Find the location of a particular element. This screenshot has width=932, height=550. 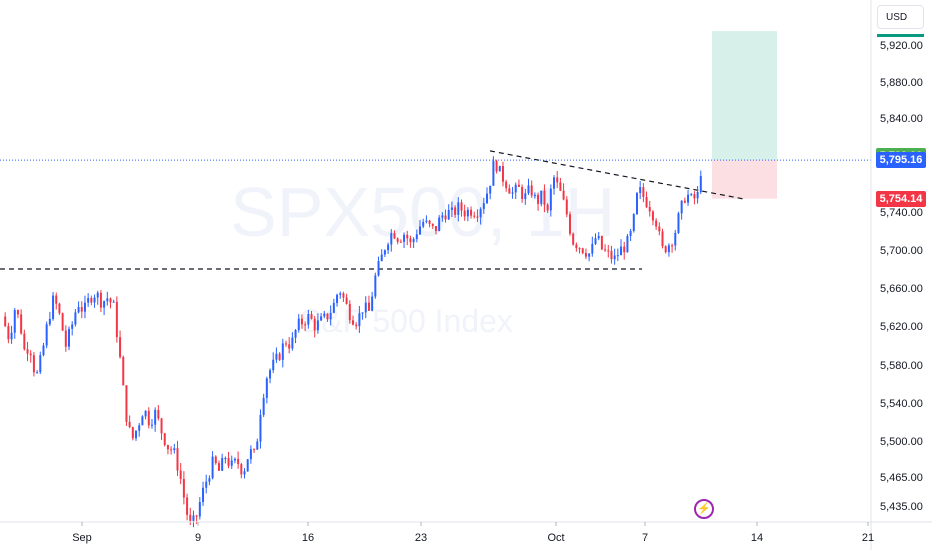

last-price-tag: 5,795.16 is located at coordinates (901, 160).